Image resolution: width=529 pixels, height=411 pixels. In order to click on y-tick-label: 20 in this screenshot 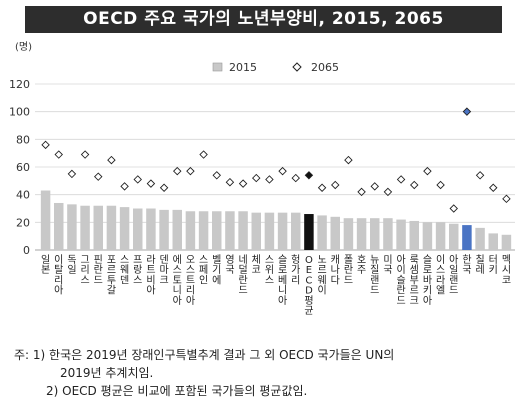, I will do `click(23, 222)`.